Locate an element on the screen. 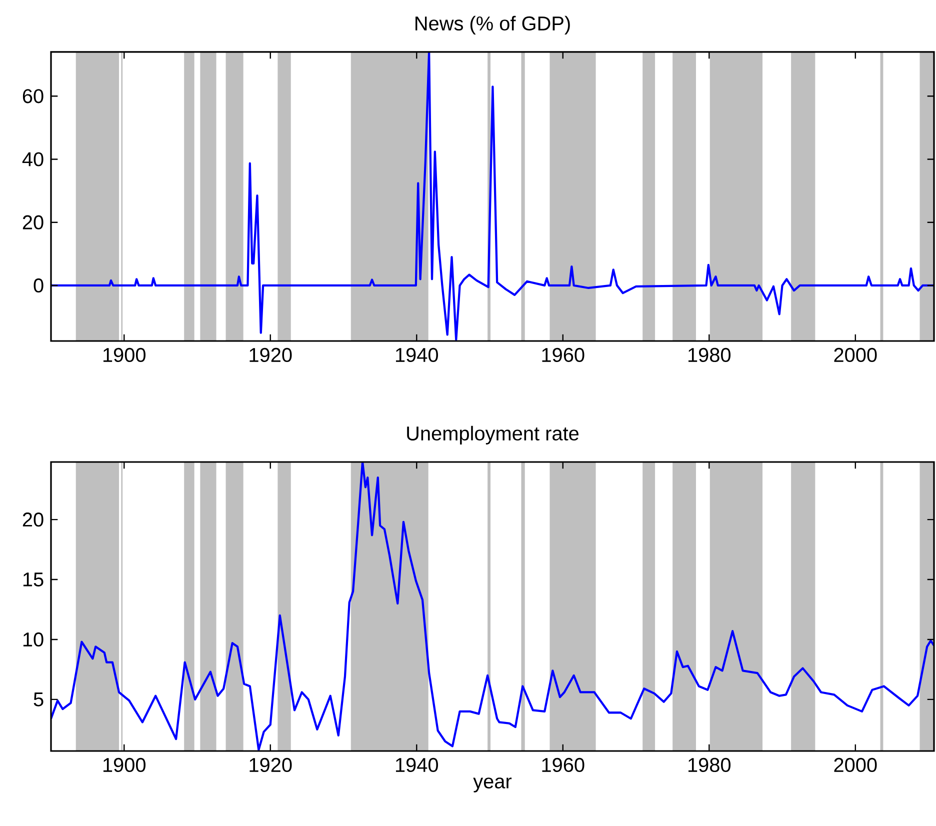 The height and width of the screenshot is (826, 936). chart-title: Unemployment rate is located at coordinates (493, 435).